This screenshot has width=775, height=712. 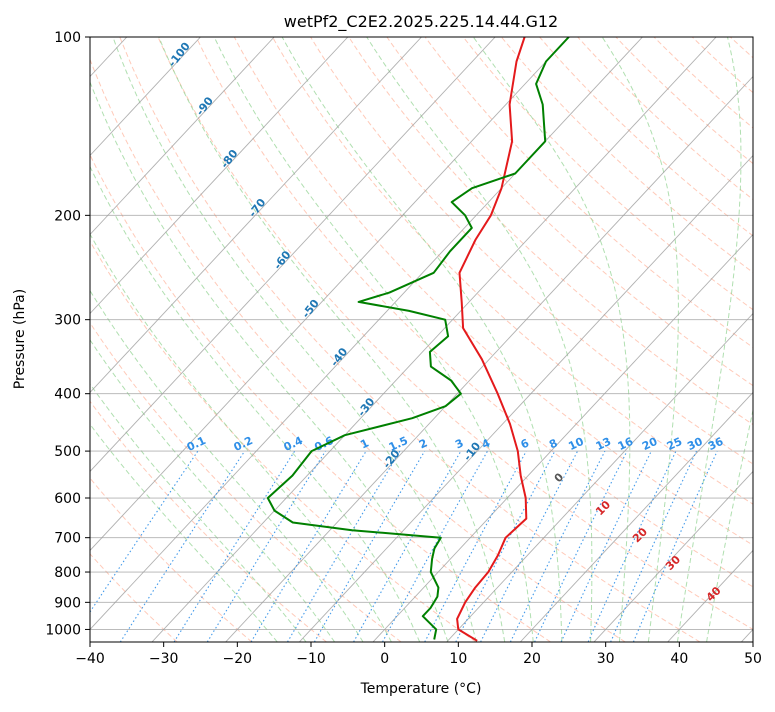 What do you see at coordinates (238, 659) in the screenshot?
I see `x-tick-label: −20` at bounding box center [238, 659].